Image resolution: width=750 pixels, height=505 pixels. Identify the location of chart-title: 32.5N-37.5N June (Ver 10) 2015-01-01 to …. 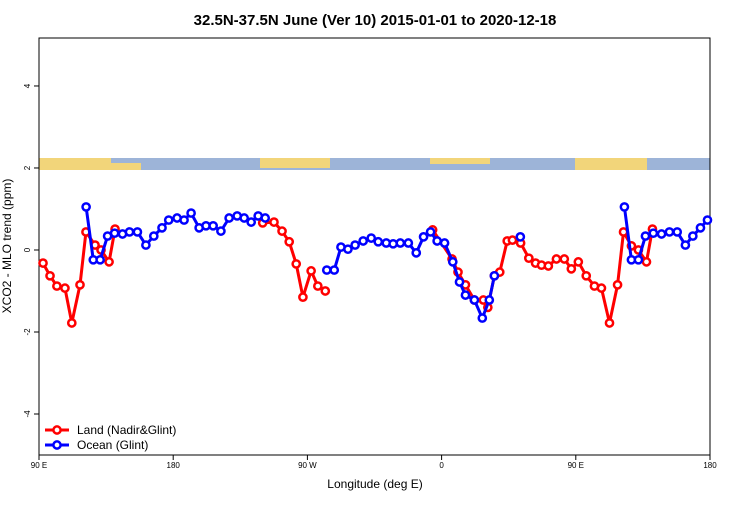
(375, 20).